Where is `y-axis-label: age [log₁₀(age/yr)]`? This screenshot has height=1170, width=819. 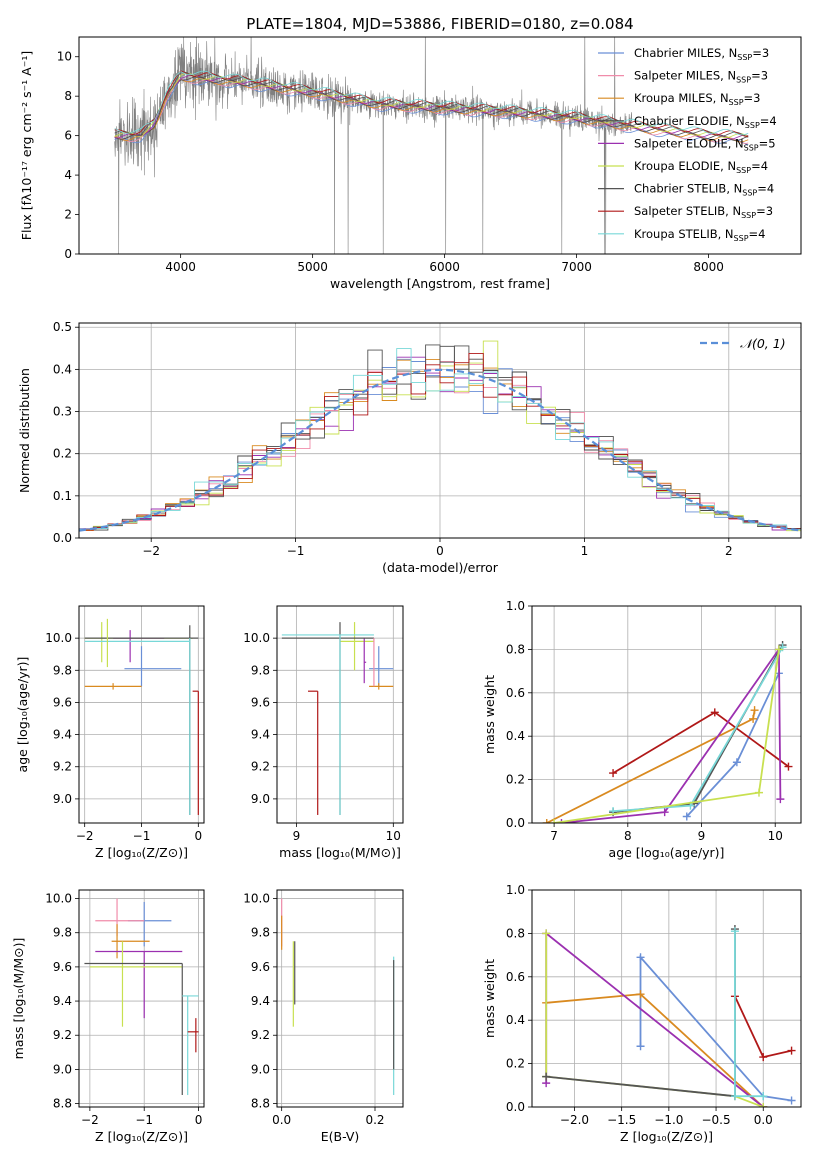 y-axis-label: age [log₁₀(age/yr)] is located at coordinates (22, 715).